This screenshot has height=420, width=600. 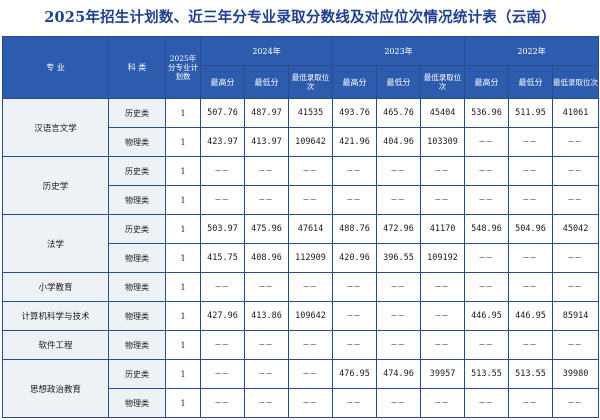 What do you see at coordinates (310, 258) in the screenshot?
I see `cell-2024-rank: 112909` at bounding box center [310, 258].